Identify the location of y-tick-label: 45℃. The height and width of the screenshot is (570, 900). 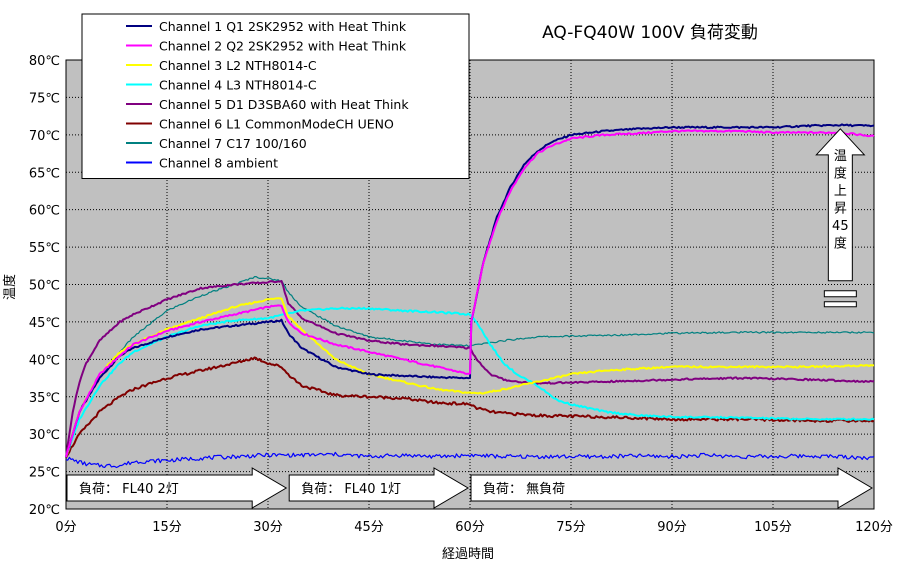
(44, 323).